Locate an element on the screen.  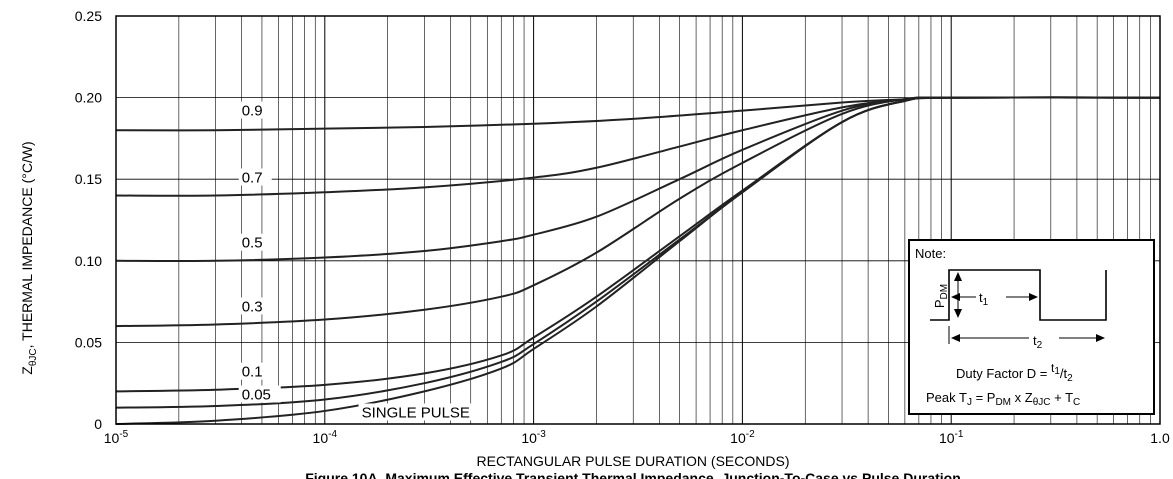
x-tick-base: 1.0 is located at coordinates (1160, 438).